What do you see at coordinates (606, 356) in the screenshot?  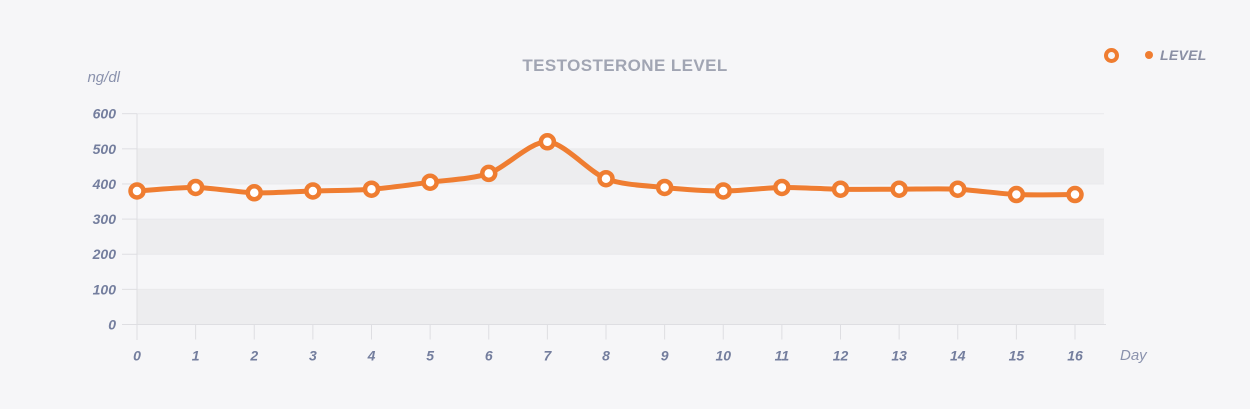 I see `x-tick-label: 8` at bounding box center [606, 356].